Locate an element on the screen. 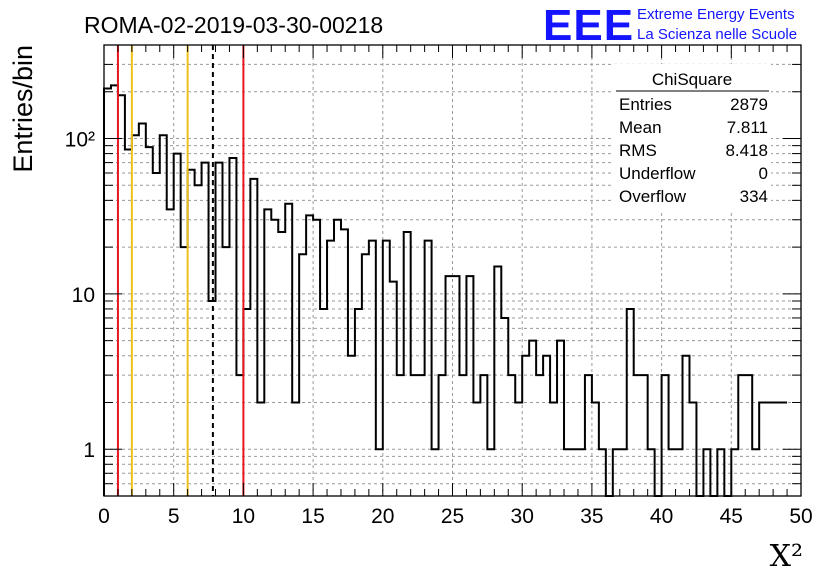  x-tick-label: 10 is located at coordinates (243, 516).